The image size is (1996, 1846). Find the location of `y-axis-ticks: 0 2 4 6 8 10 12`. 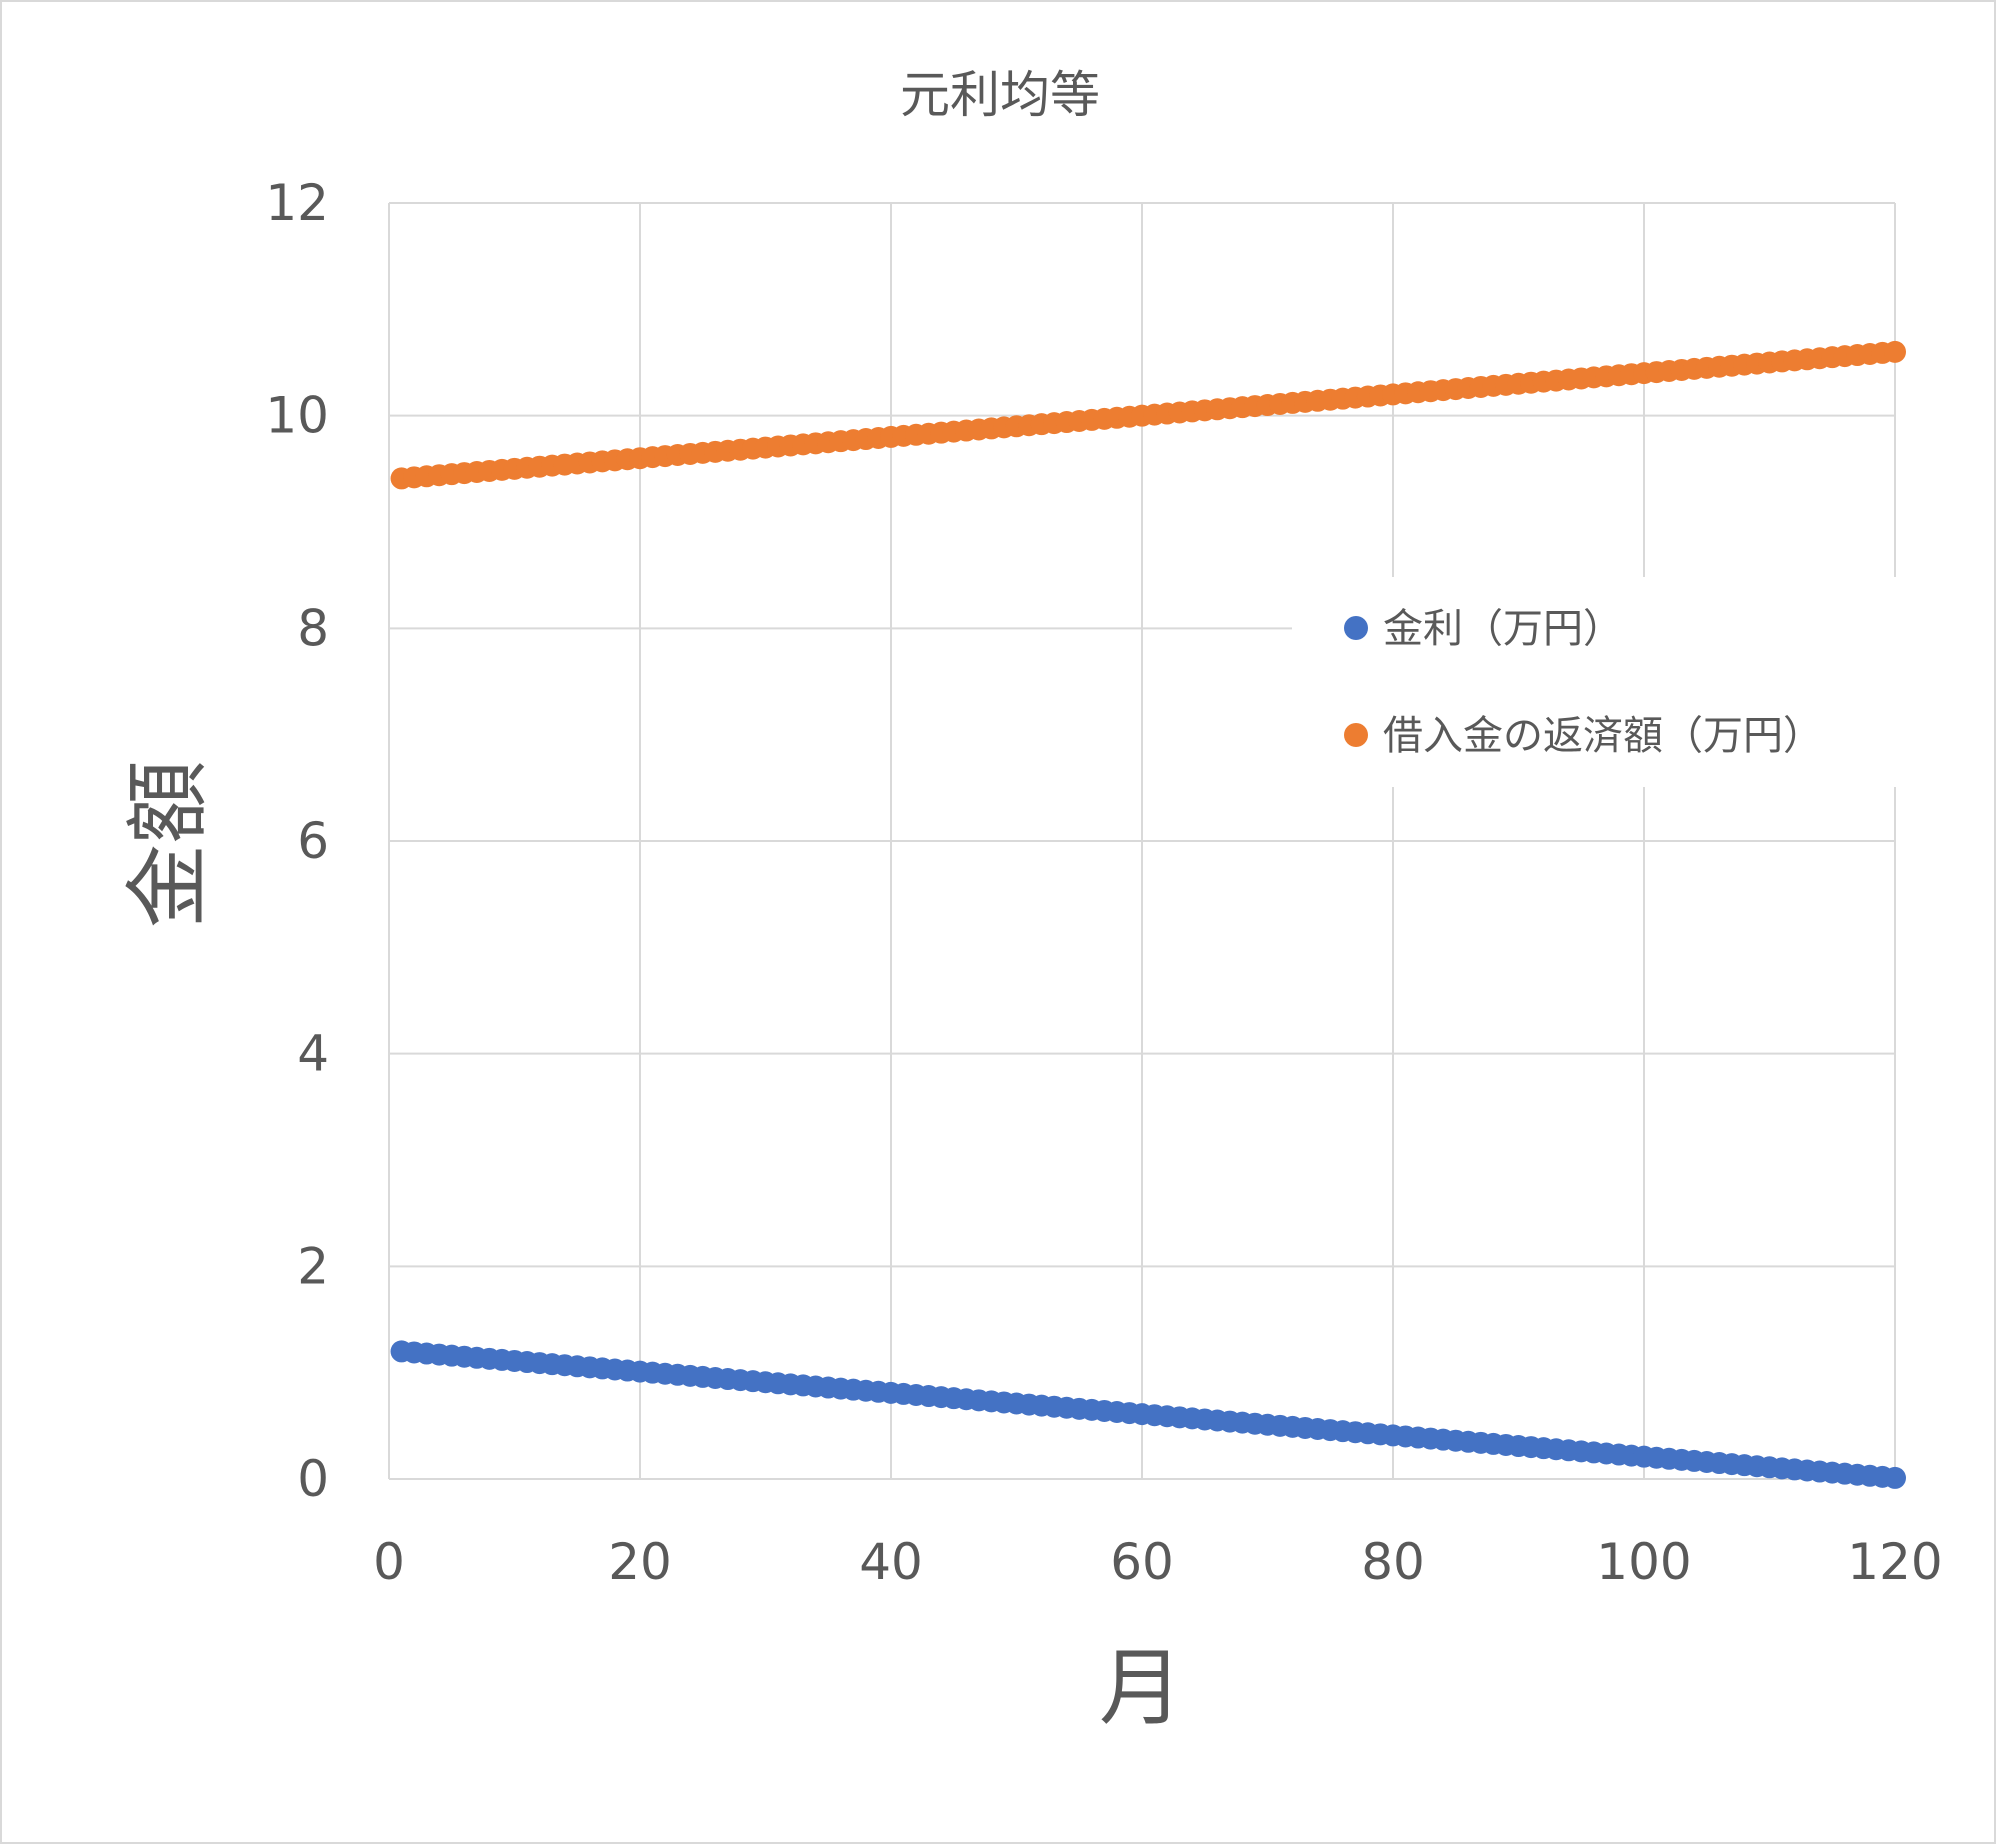

y-axis-ticks: 0 2 4 6 8 10 12 is located at coordinates (297, 841).